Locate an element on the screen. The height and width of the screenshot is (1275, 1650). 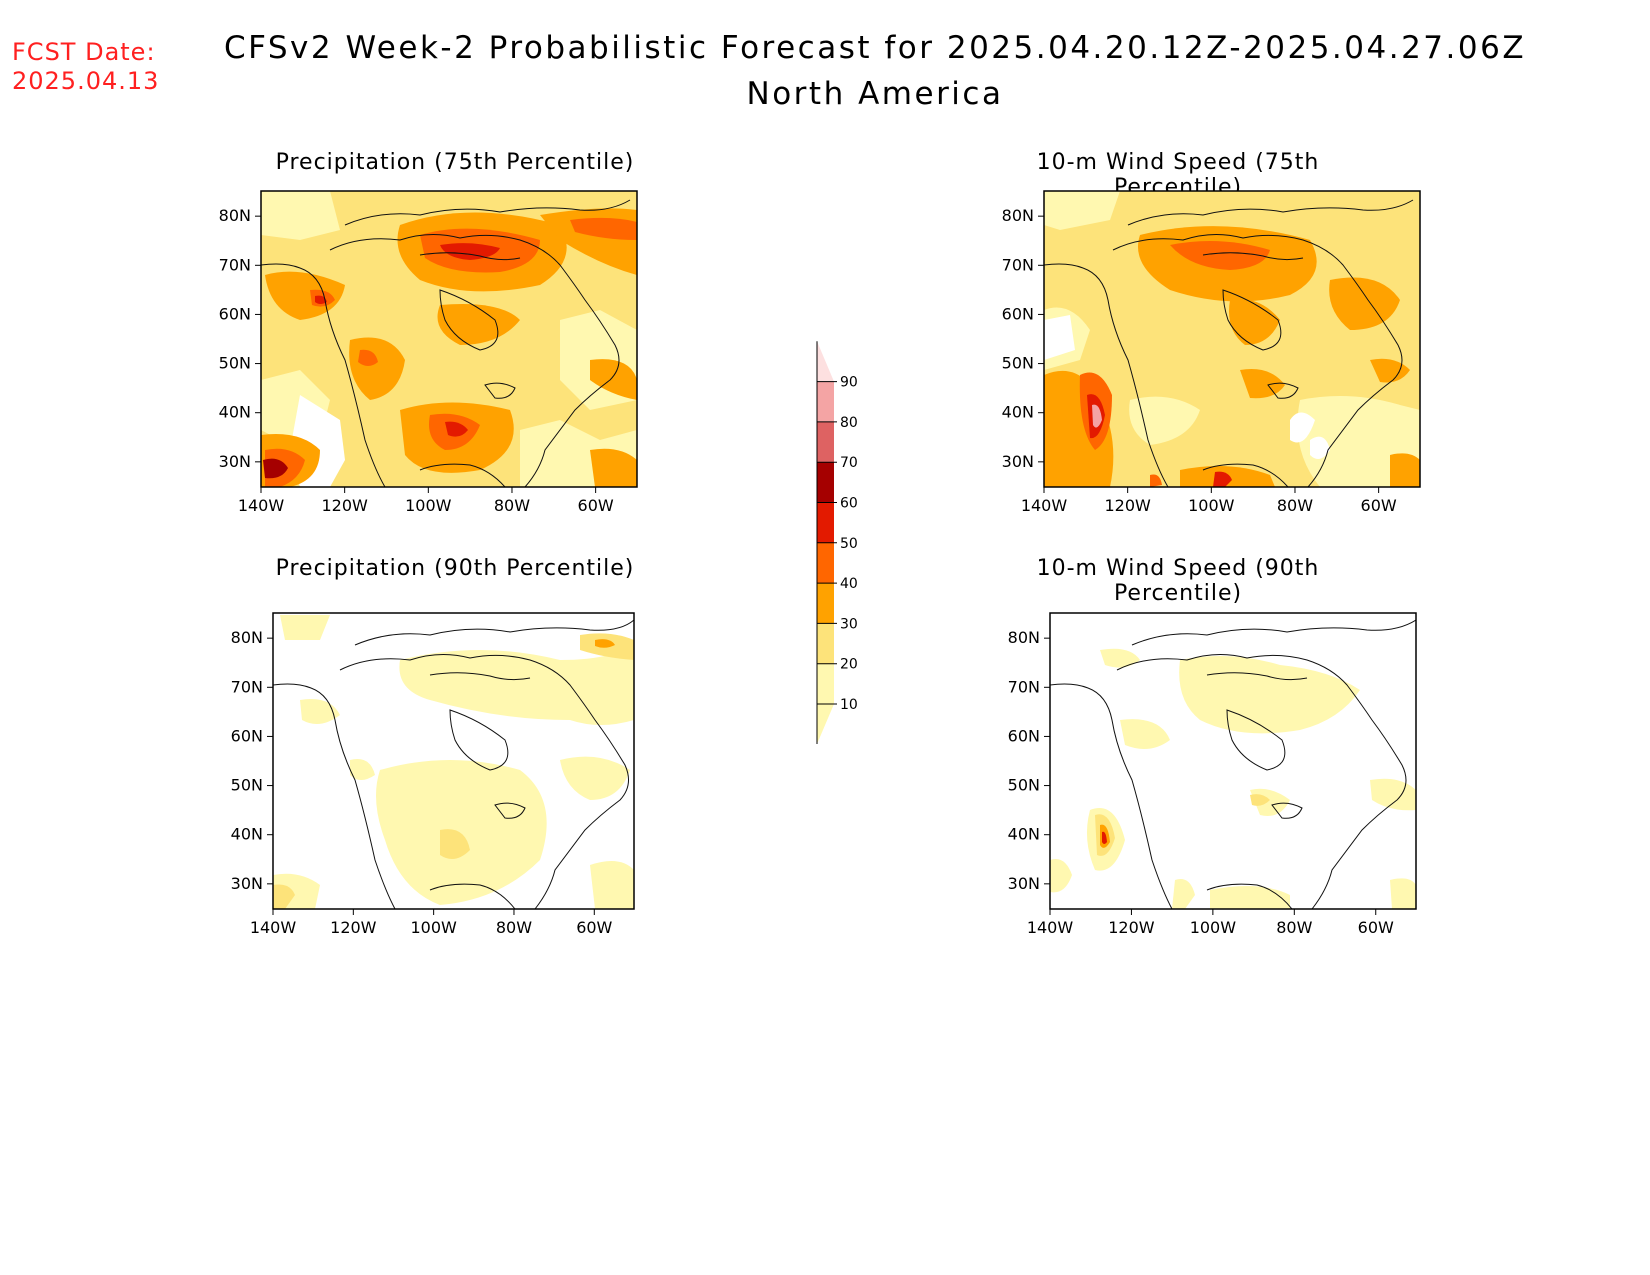
colorbar-label: 30 is located at coordinates (849, 624).